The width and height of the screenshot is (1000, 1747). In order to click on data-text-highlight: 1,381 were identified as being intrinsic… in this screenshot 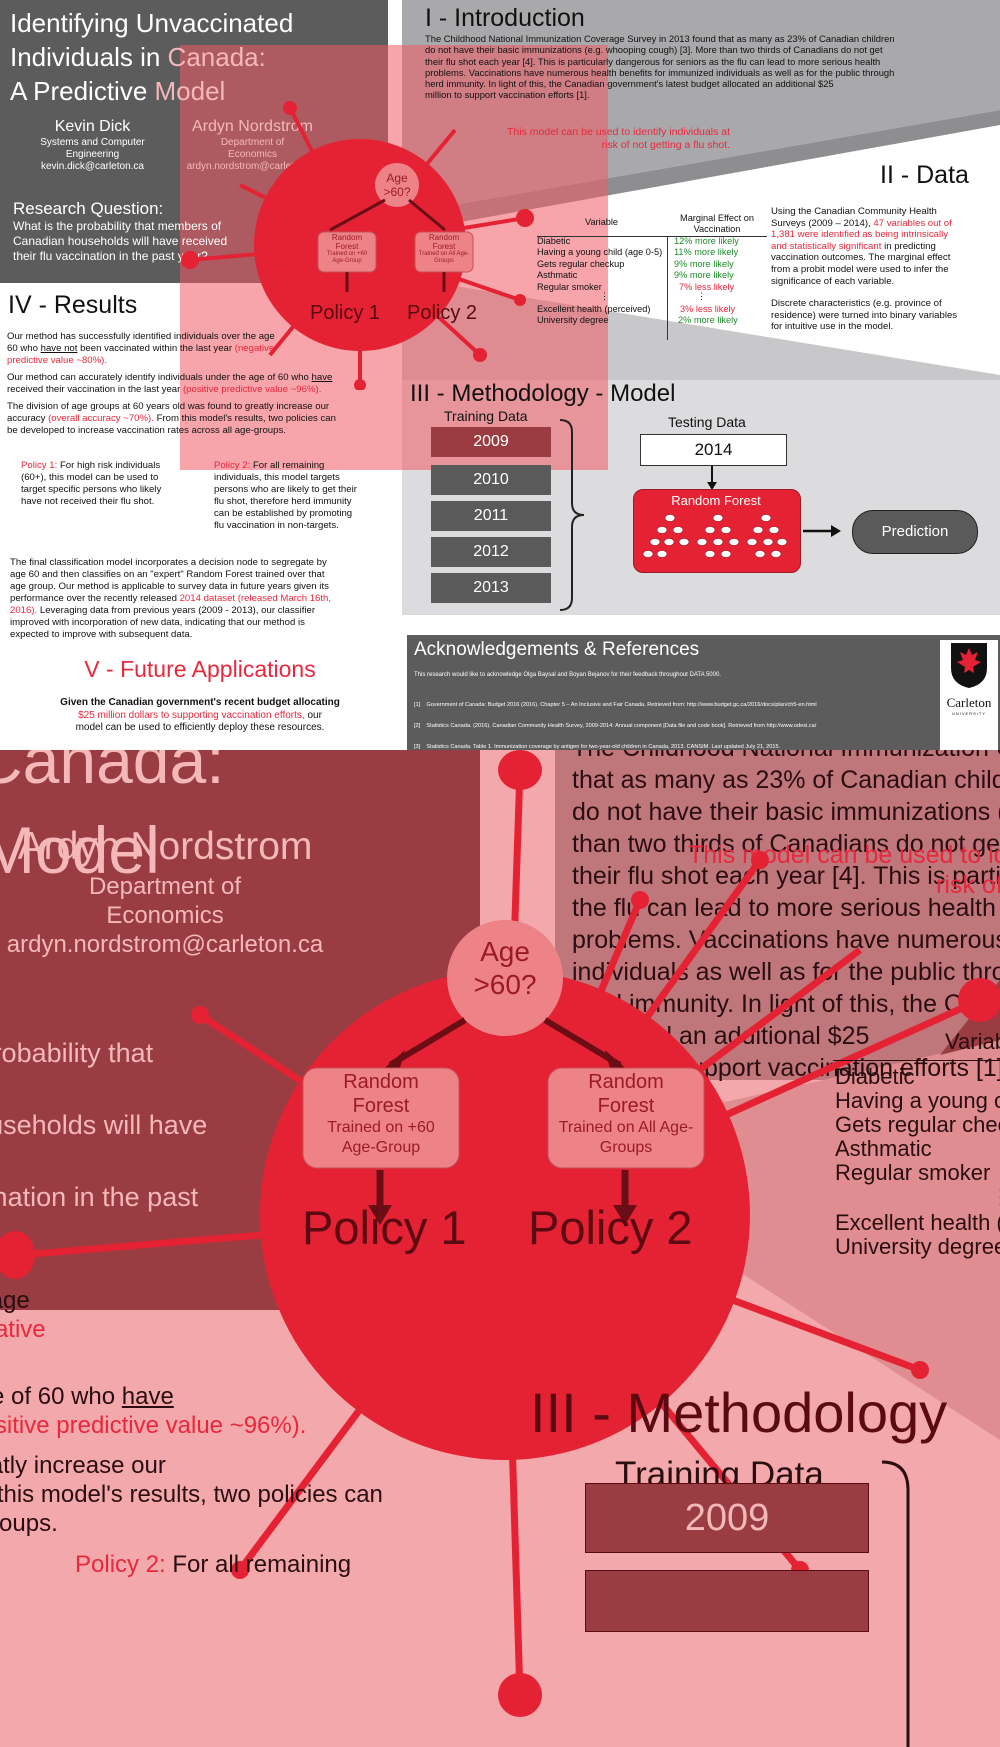, I will do `click(860, 235)`.